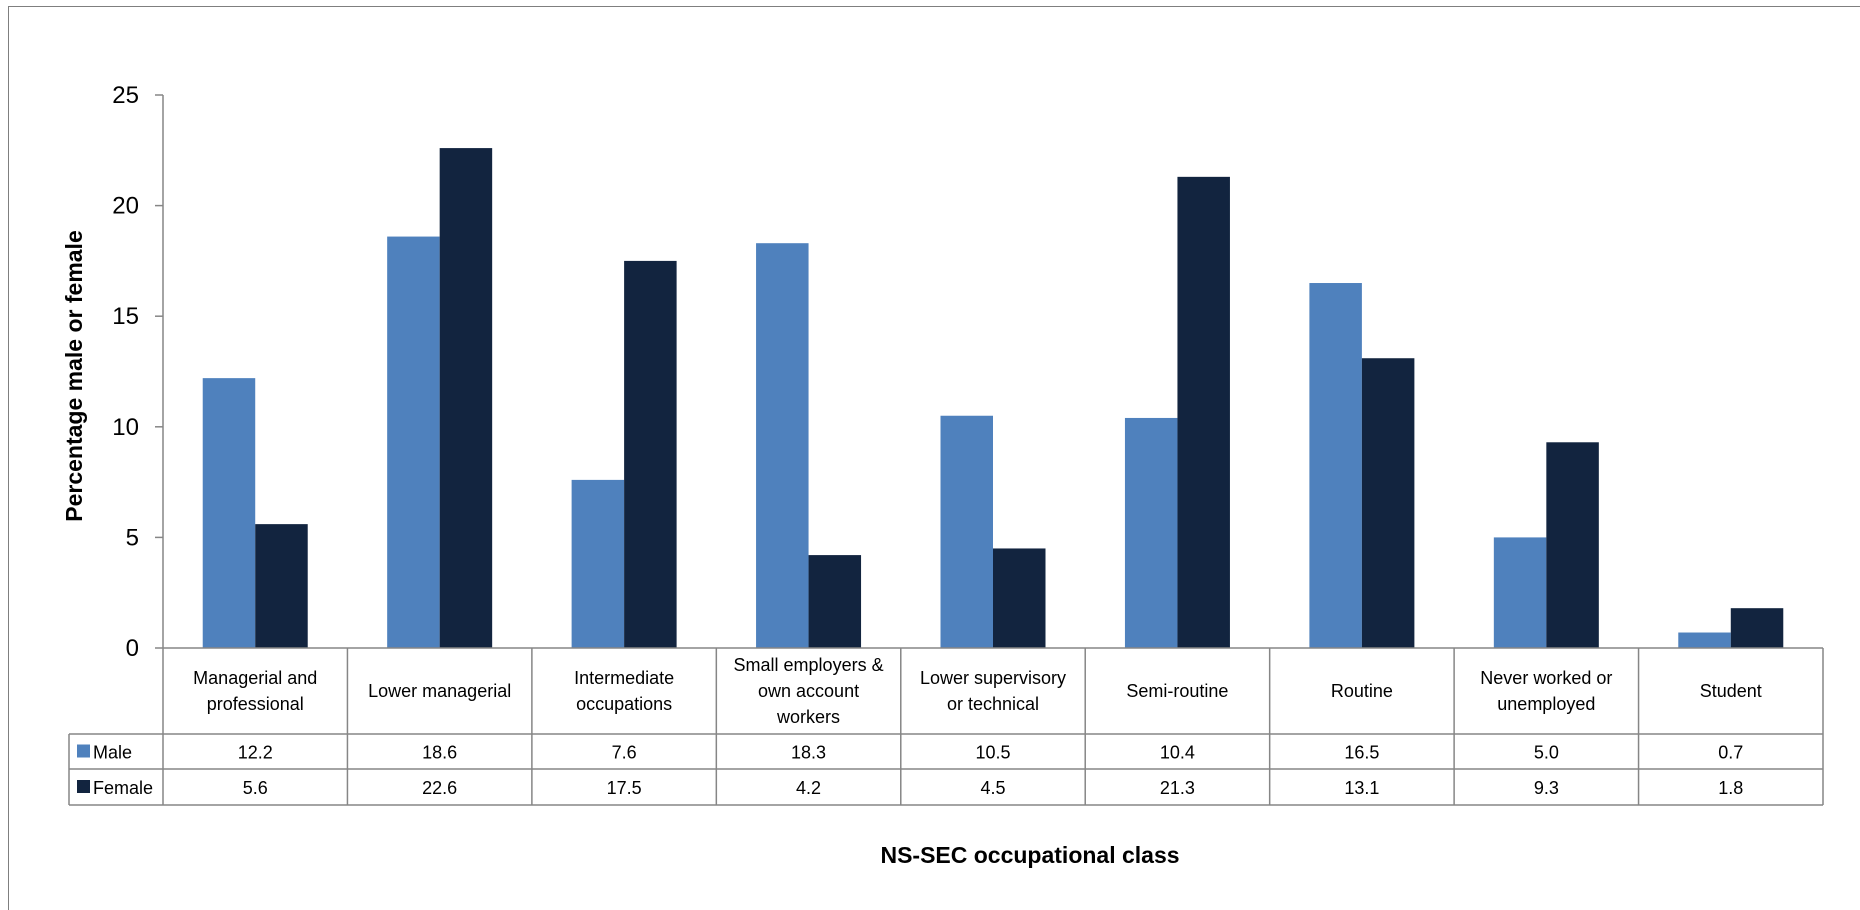 This screenshot has width=1860, height=910. I want to click on category-label: Intermediate, so click(624, 678).